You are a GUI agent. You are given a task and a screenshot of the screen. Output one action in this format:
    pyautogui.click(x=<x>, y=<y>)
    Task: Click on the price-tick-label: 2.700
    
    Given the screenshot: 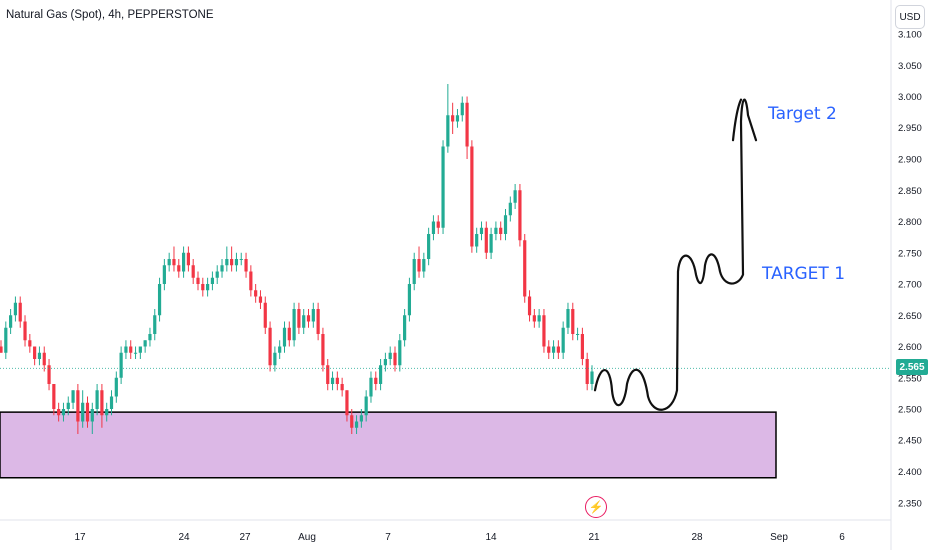 What is the action you would take?
    pyautogui.click(x=910, y=285)
    